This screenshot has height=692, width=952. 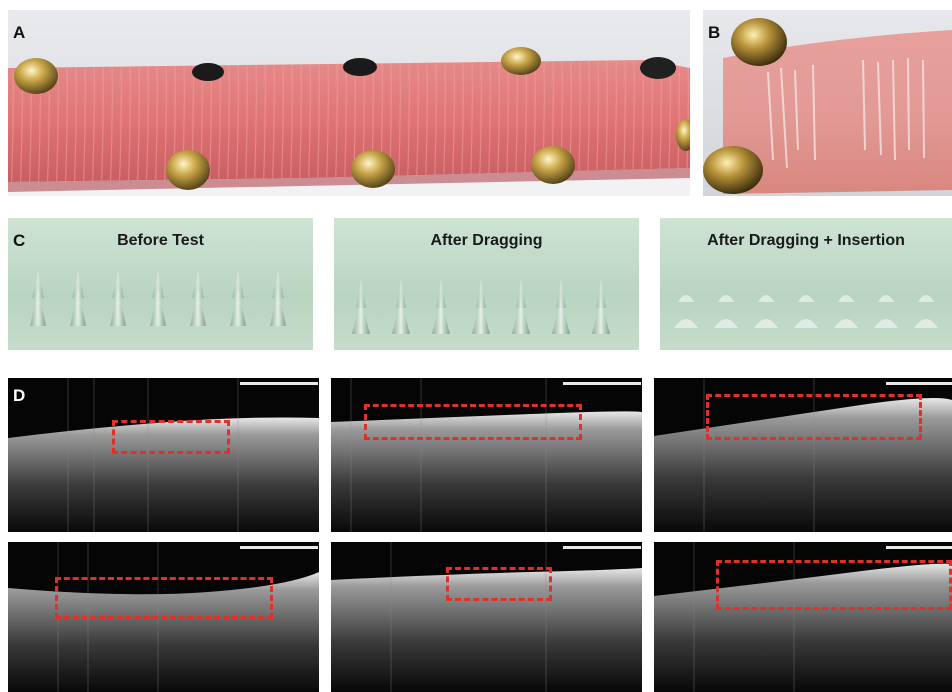 What do you see at coordinates (827, 106) in the screenshot?
I see `skin-strip-photo-b` at bounding box center [827, 106].